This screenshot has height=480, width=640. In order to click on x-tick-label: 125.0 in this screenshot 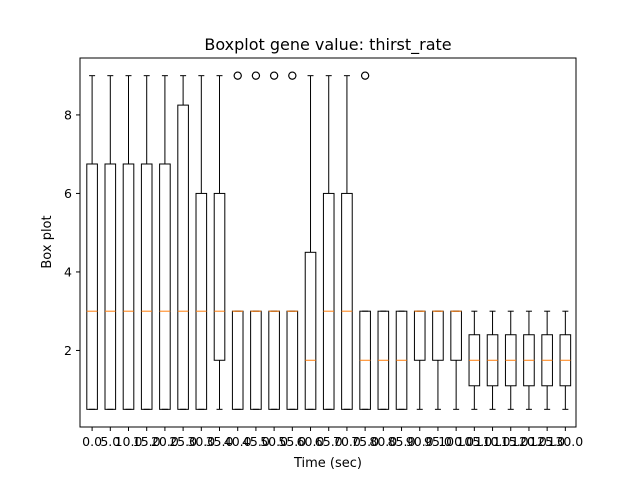, I will do `click(547, 441)`.